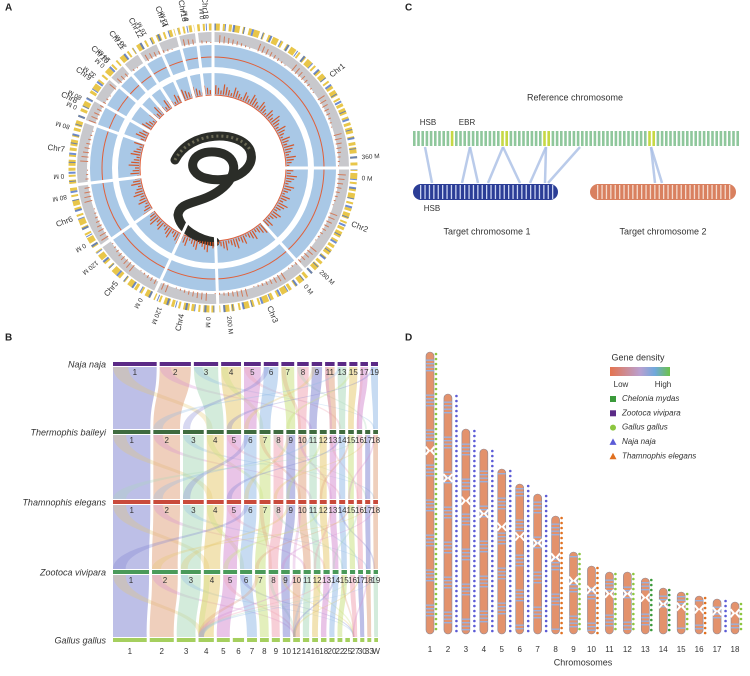 Image resolution: width=750 pixels, height=676 pixels. Describe the element at coordinates (64, 502) in the screenshot. I see `species-name: Thamnophis elegans` at that location.